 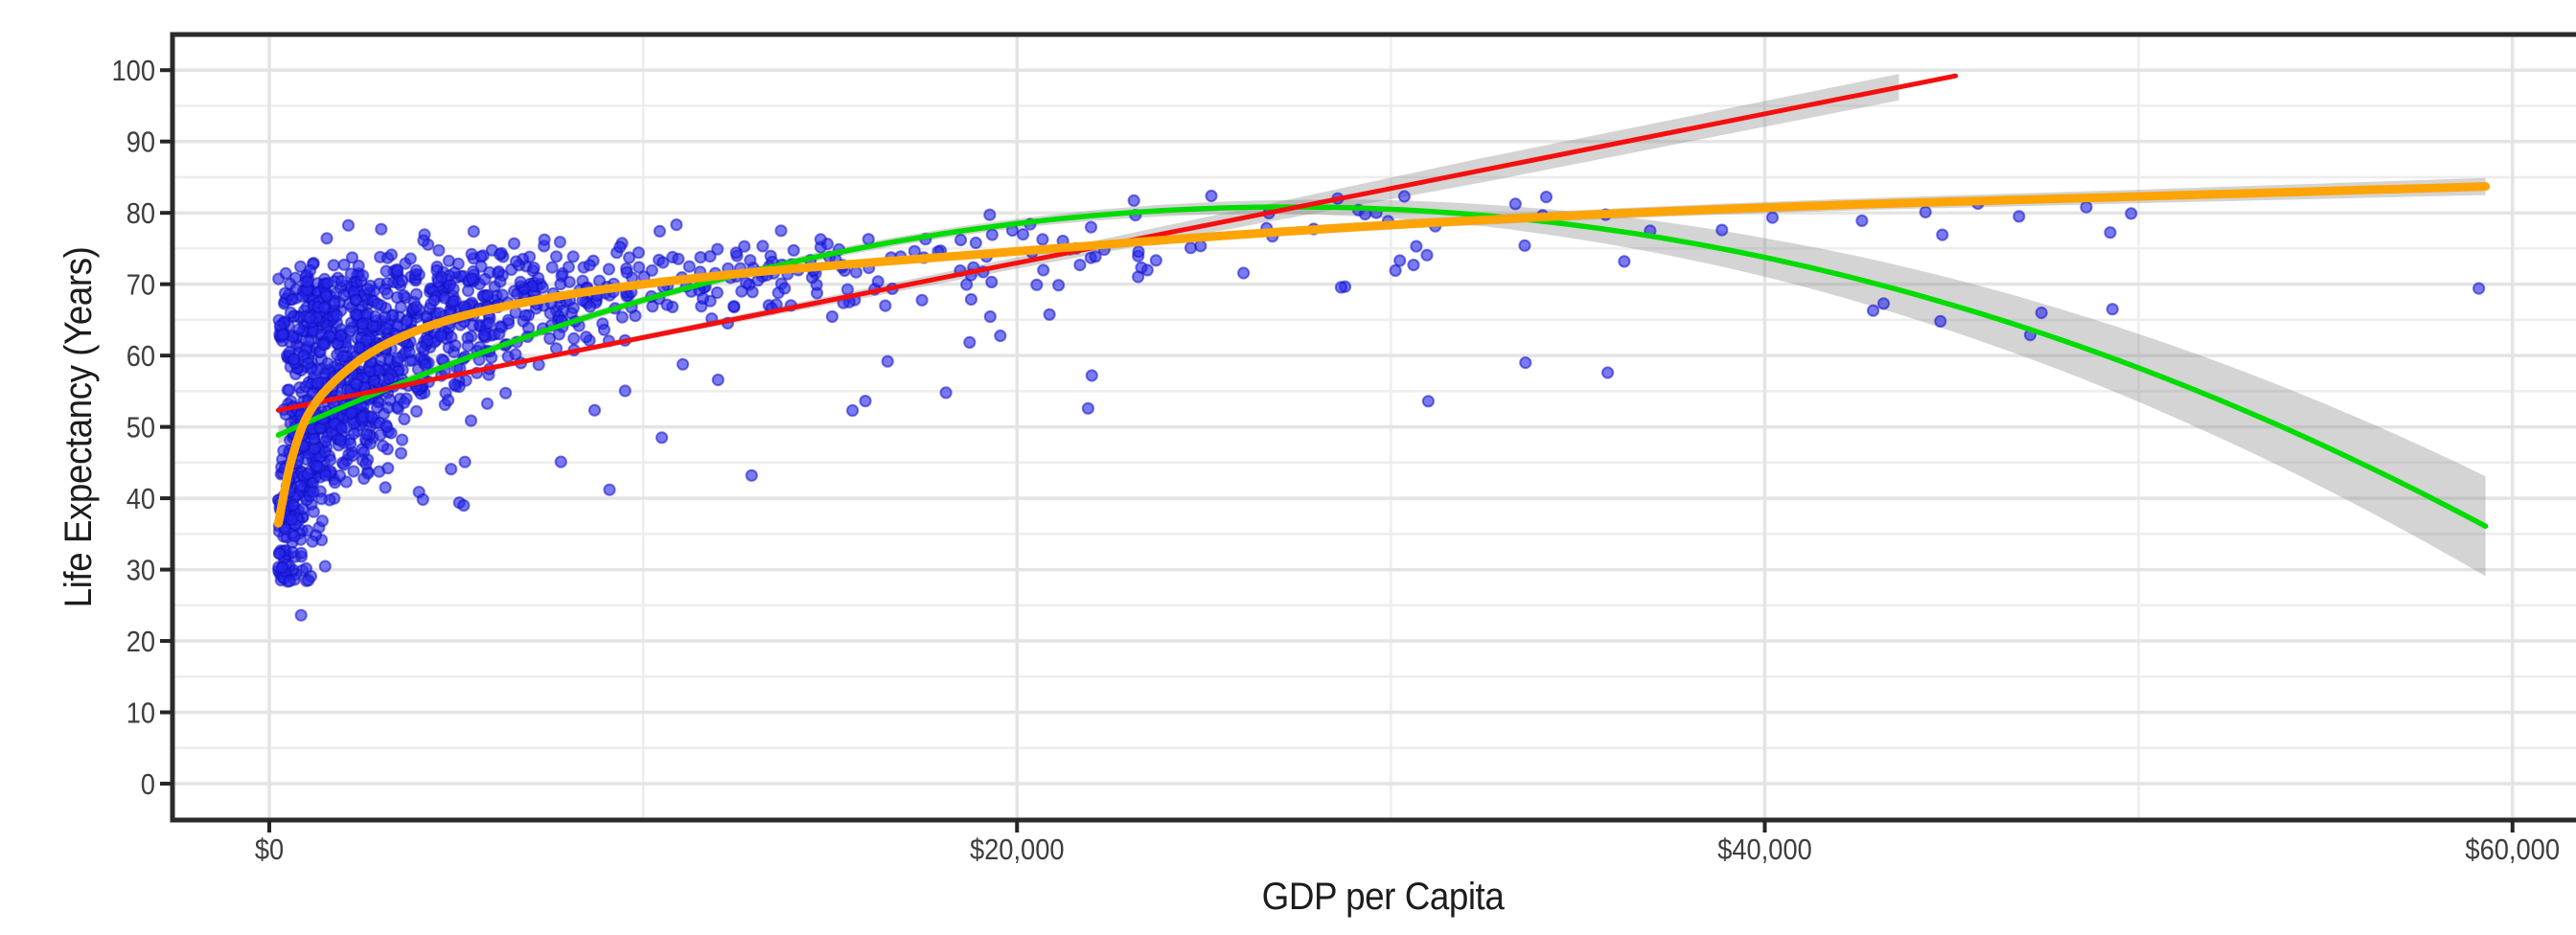 What do you see at coordinates (140, 285) in the screenshot?
I see `y-tick-label: 70` at bounding box center [140, 285].